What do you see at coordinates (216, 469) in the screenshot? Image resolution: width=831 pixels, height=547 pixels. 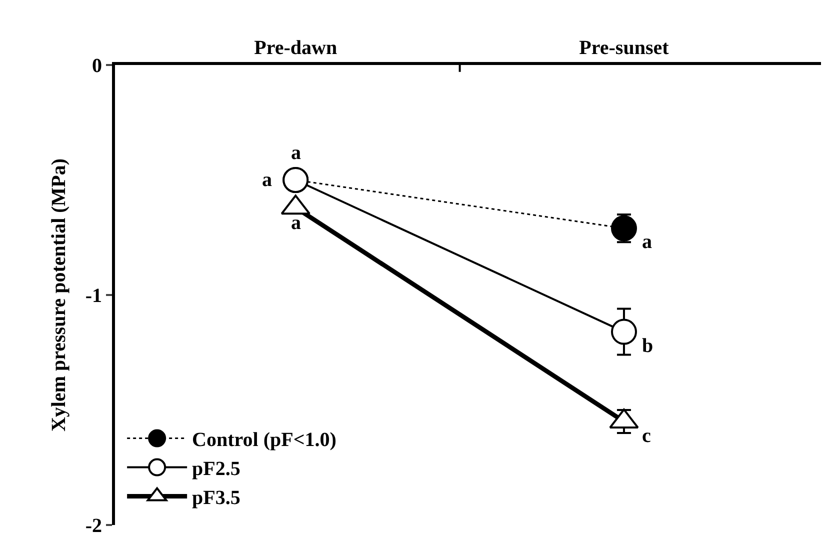 I see `legend-label: pF2.5` at bounding box center [216, 469].